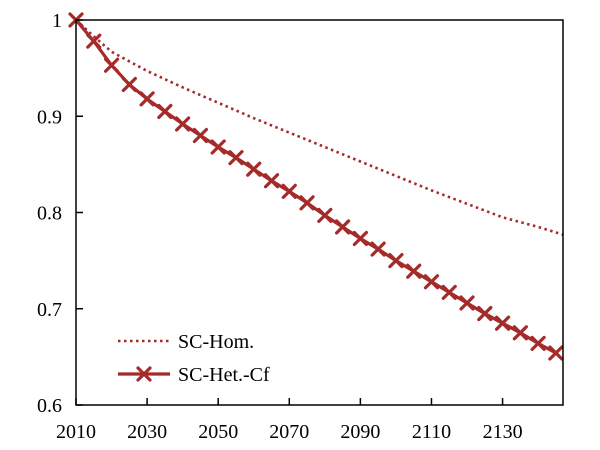 The image size is (600, 450). I want to click on y-tick-label: 0.6, so click(49, 406).